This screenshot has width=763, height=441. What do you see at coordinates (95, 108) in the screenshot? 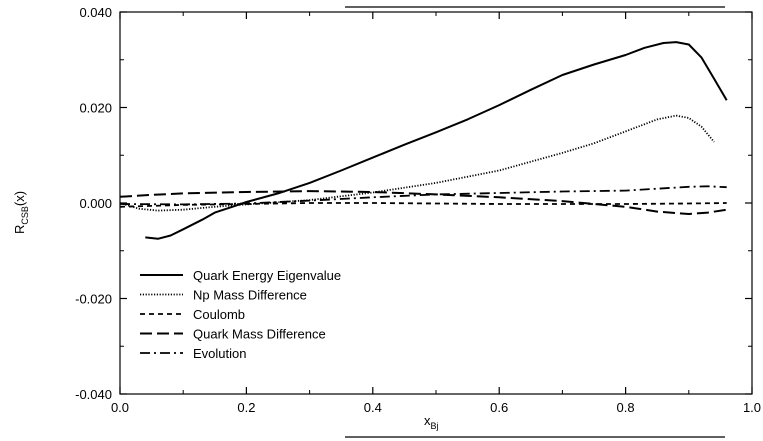
I see `y-tick-label: 0.020` at bounding box center [95, 108].